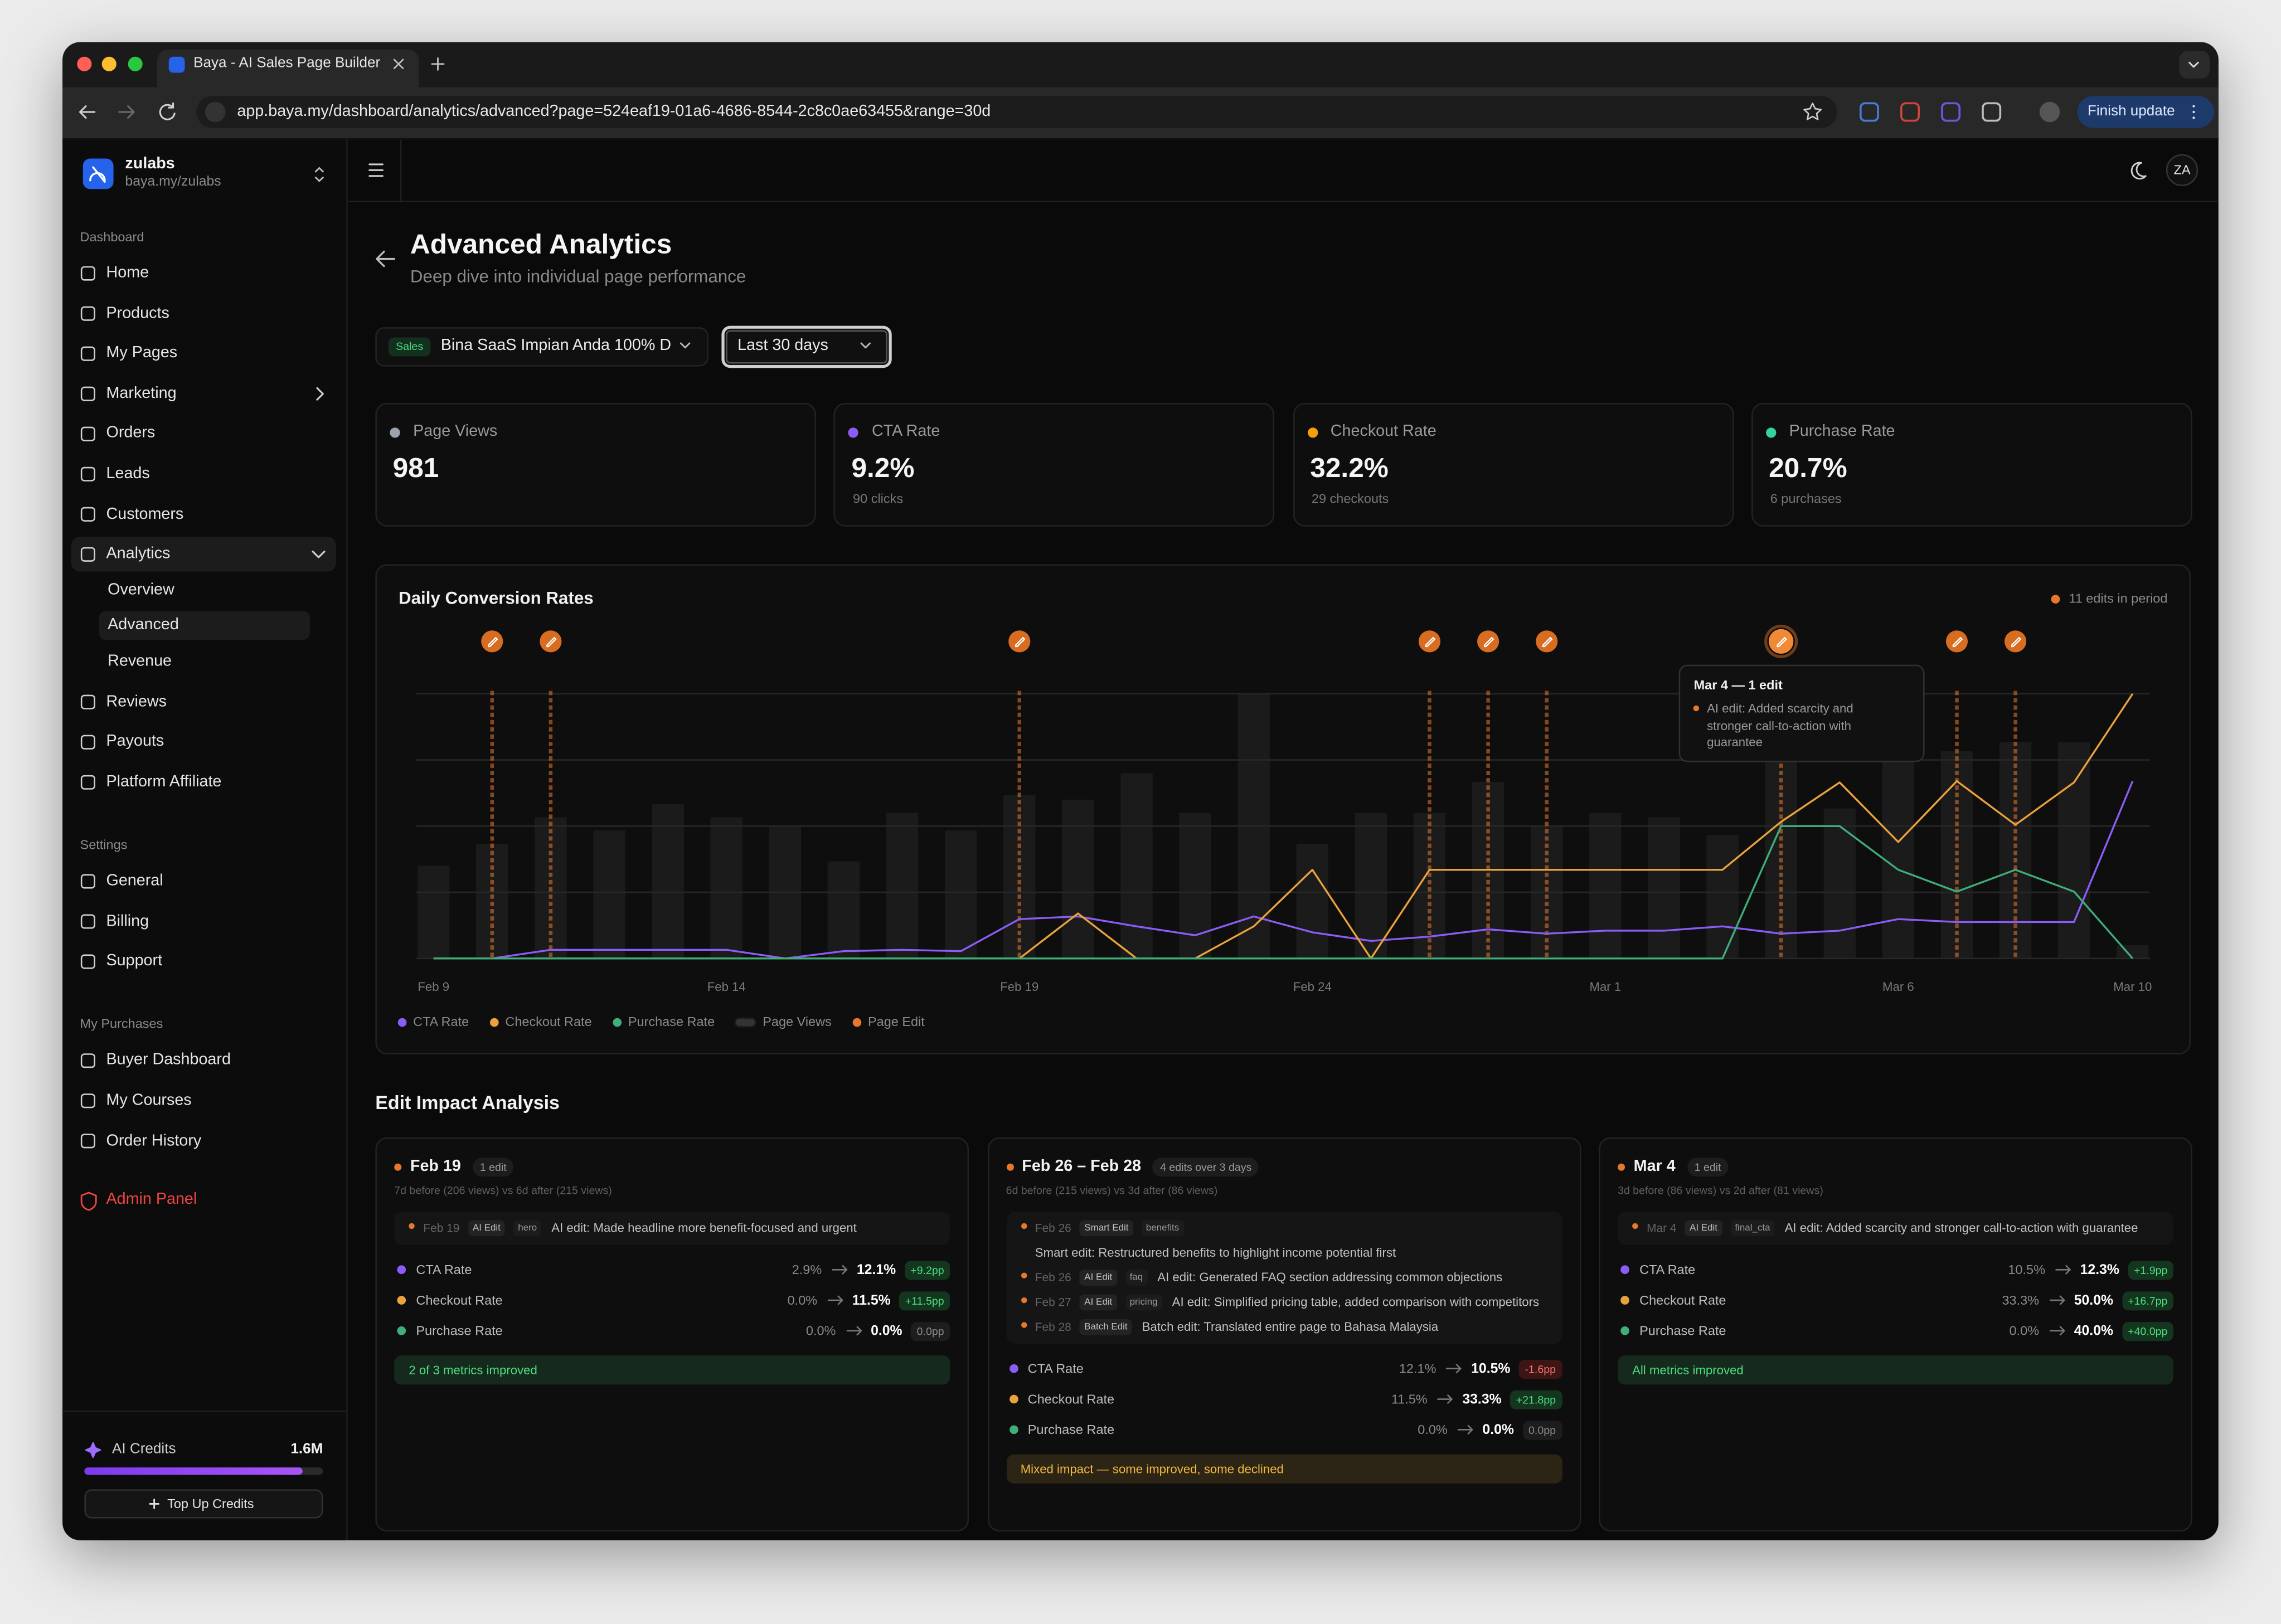  What do you see at coordinates (145, 514) in the screenshot?
I see `nav-item: Customers` at bounding box center [145, 514].